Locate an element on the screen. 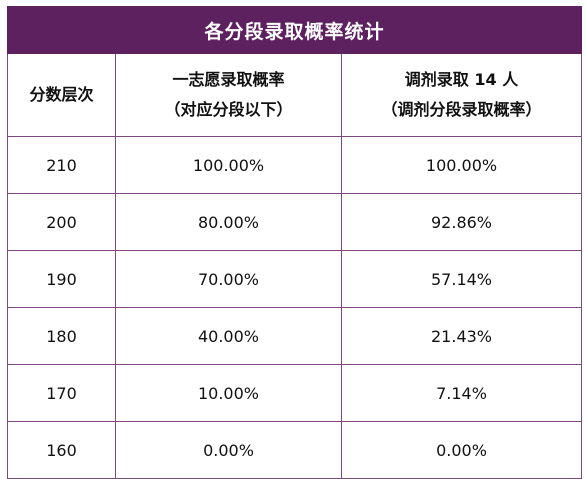  table-row: 210 100.00% 100.00% is located at coordinates (295, 165).